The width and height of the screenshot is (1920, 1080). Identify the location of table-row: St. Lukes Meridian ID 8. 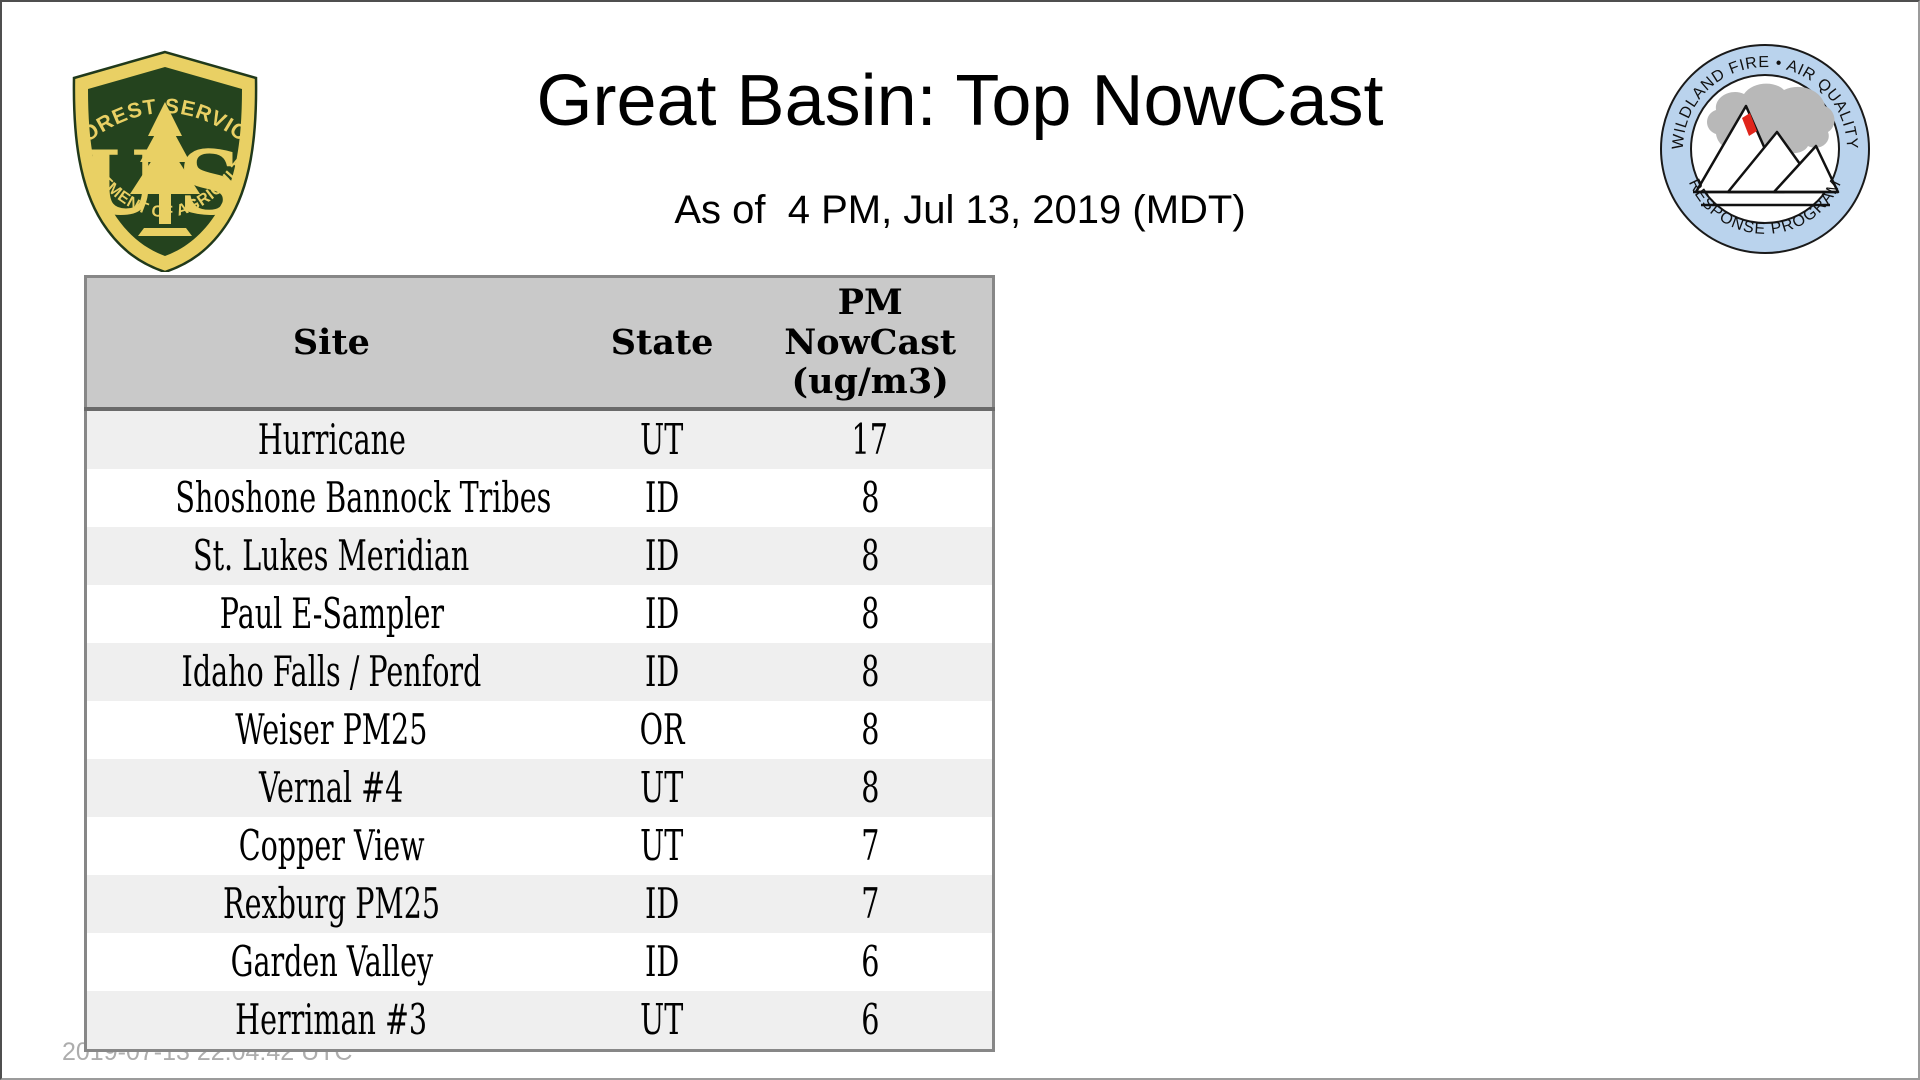
(539, 555).